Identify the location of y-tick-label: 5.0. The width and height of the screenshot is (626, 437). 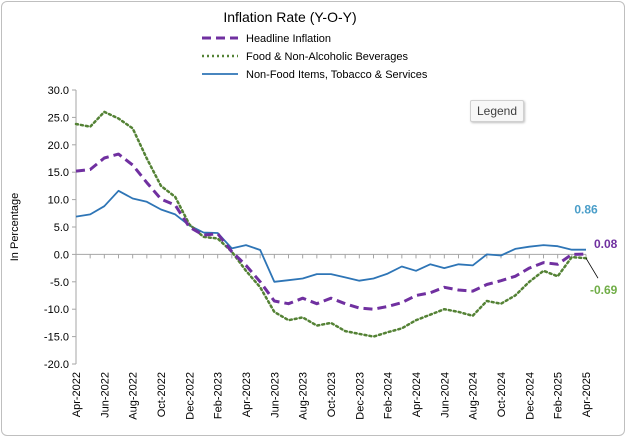
(61, 228).